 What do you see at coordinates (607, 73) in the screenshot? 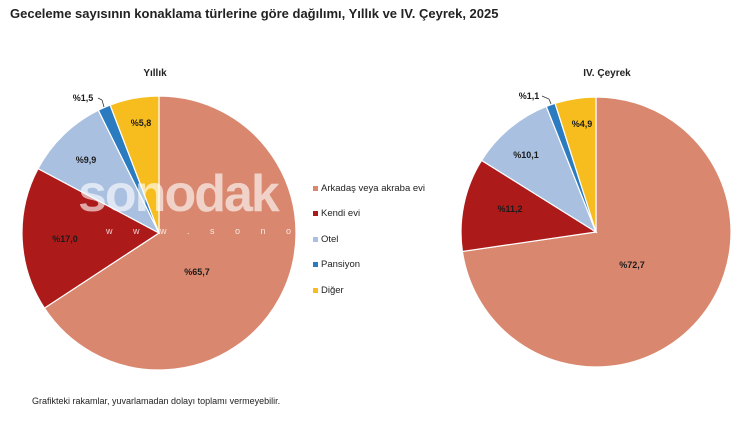
I see `pie-title: IV. Çeyrek` at bounding box center [607, 73].